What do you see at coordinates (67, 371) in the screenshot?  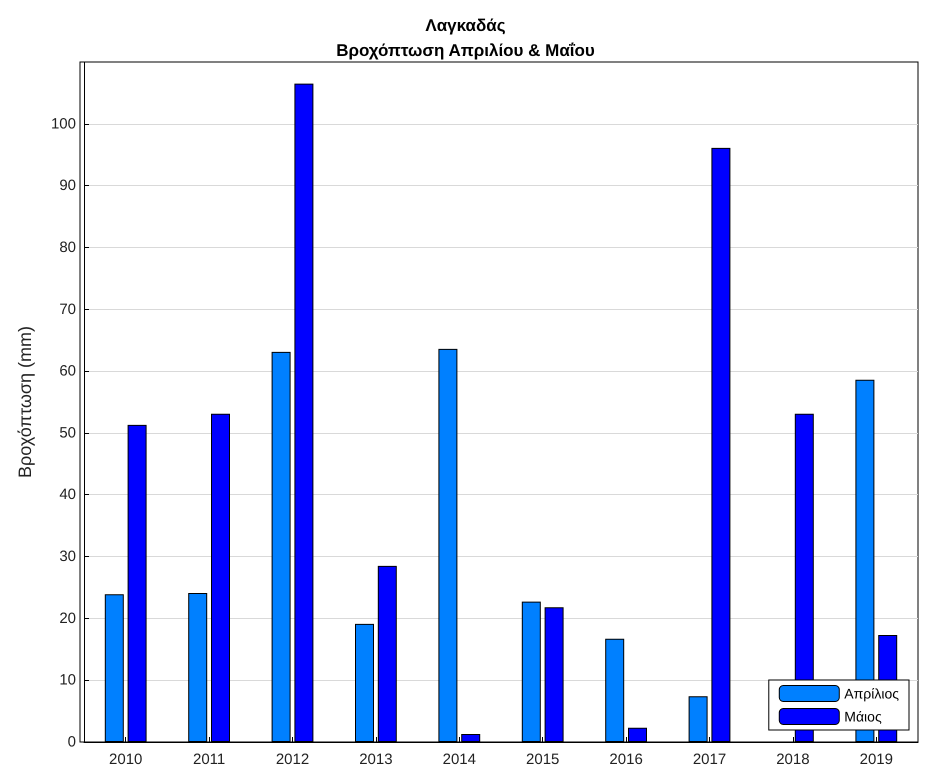 I see `y-tick-label: 60` at bounding box center [67, 371].